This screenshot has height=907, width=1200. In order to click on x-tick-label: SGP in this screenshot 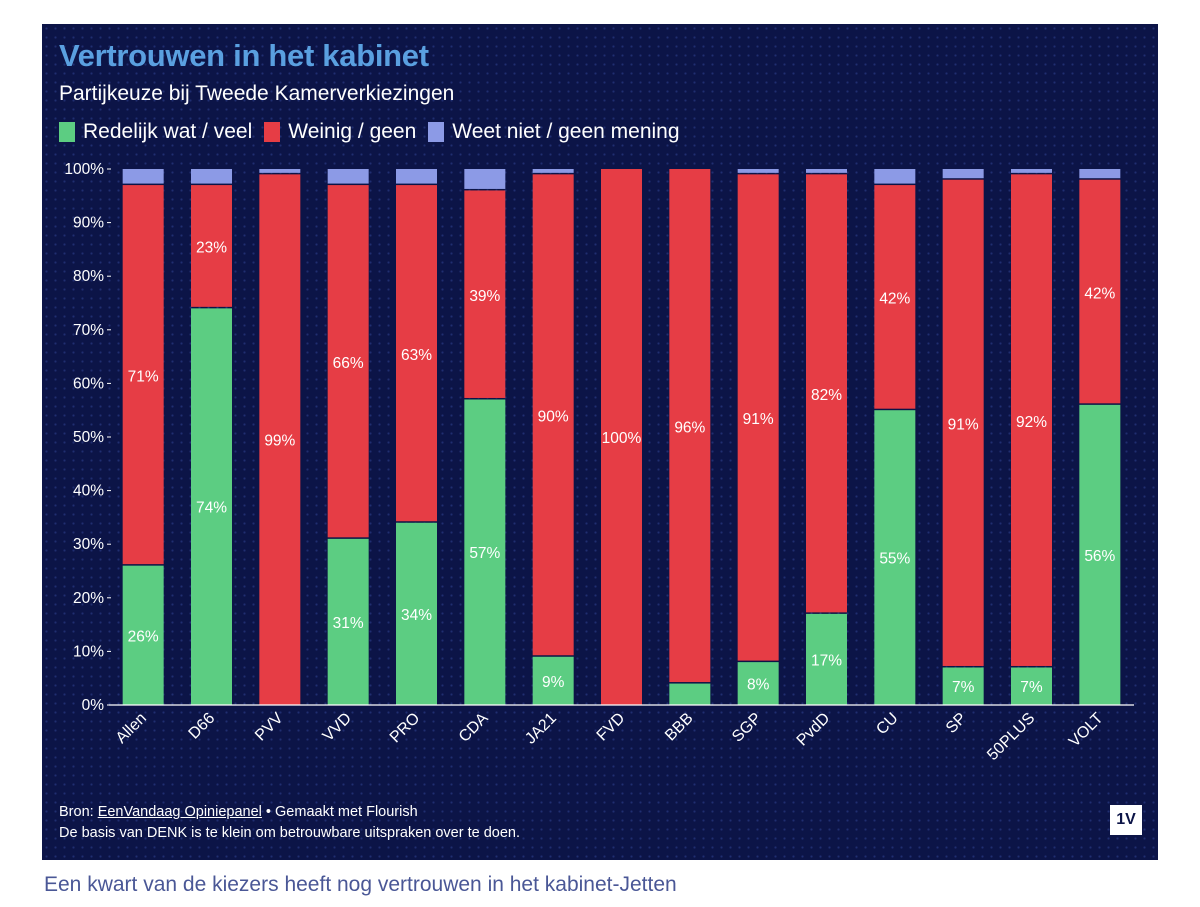, I will do `click(747, 728)`.